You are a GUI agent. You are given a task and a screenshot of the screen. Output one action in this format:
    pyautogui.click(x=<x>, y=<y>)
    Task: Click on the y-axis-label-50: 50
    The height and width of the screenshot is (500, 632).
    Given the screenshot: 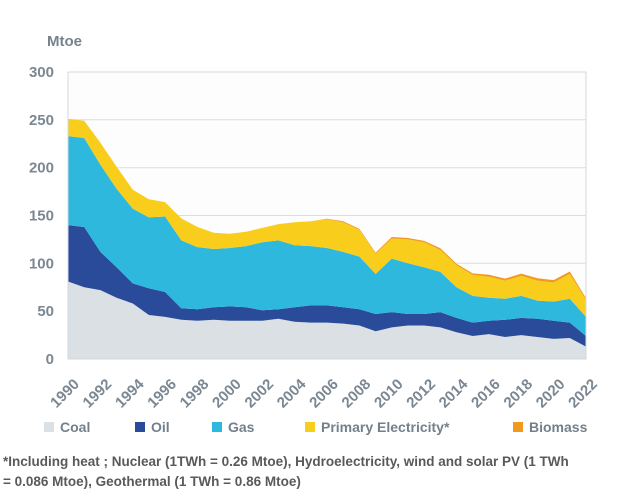 What is the action you would take?
    pyautogui.click(x=45, y=311)
    